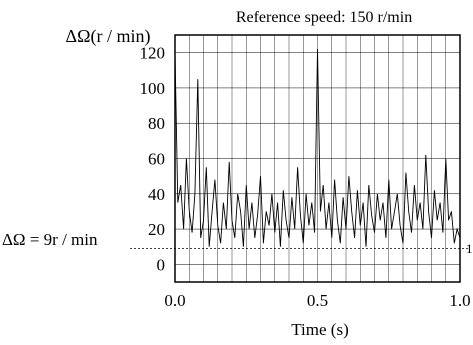 The image size is (473, 345). I want to click on chart-title: Reference speed: 150 r/min, so click(324, 17).